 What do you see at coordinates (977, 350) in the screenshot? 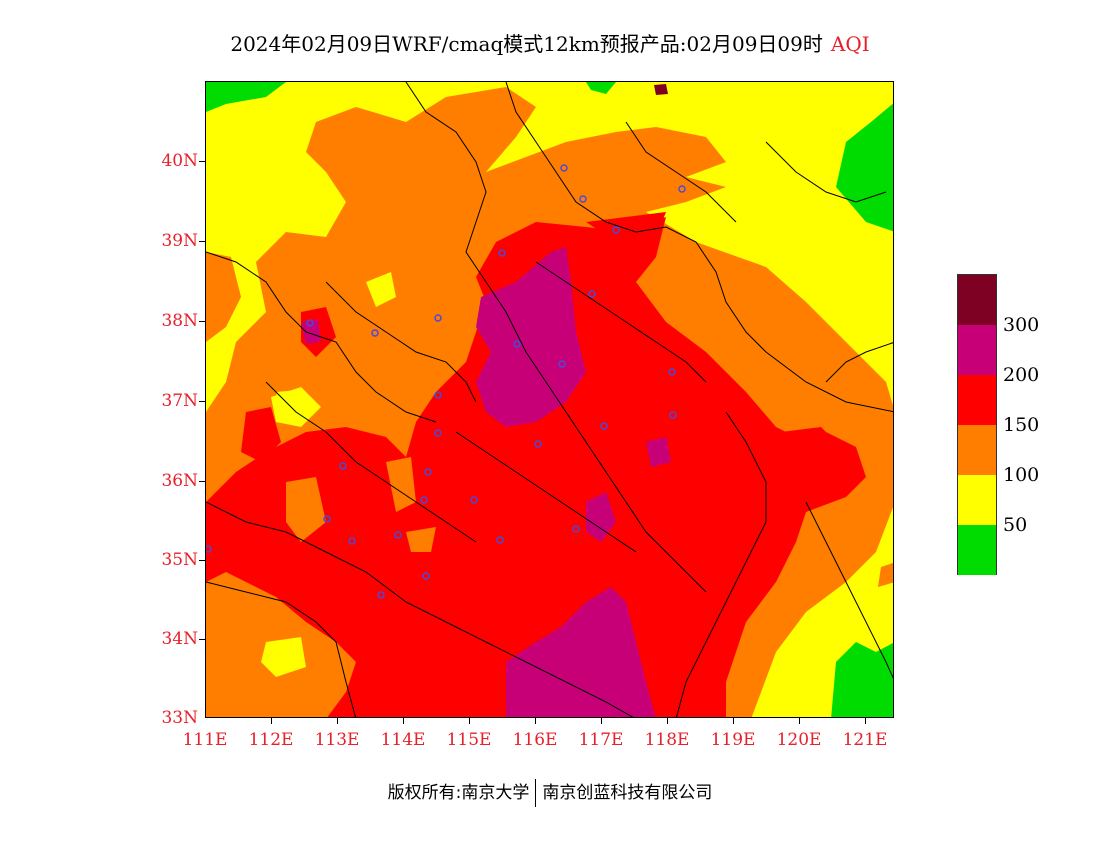
I see `legend-swatch-very-unhealthy` at bounding box center [977, 350].